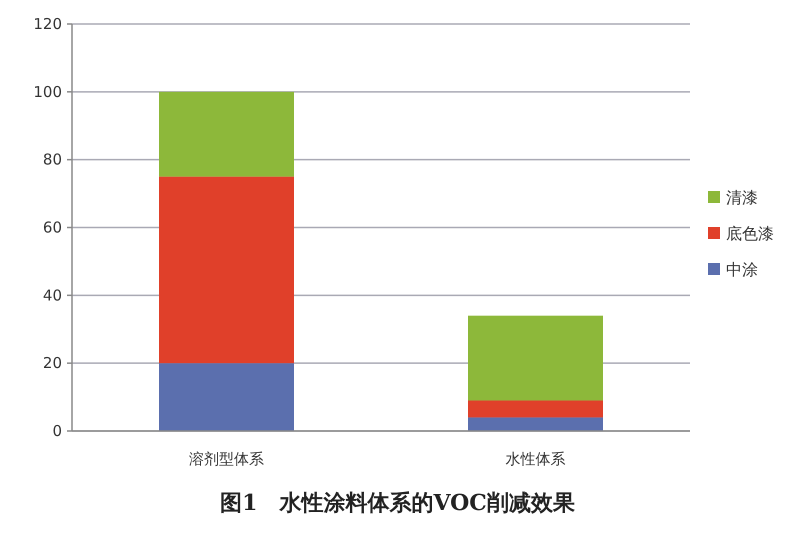 This screenshot has height=533, width=795. I want to click on legend-label: 清漆, so click(742, 197).